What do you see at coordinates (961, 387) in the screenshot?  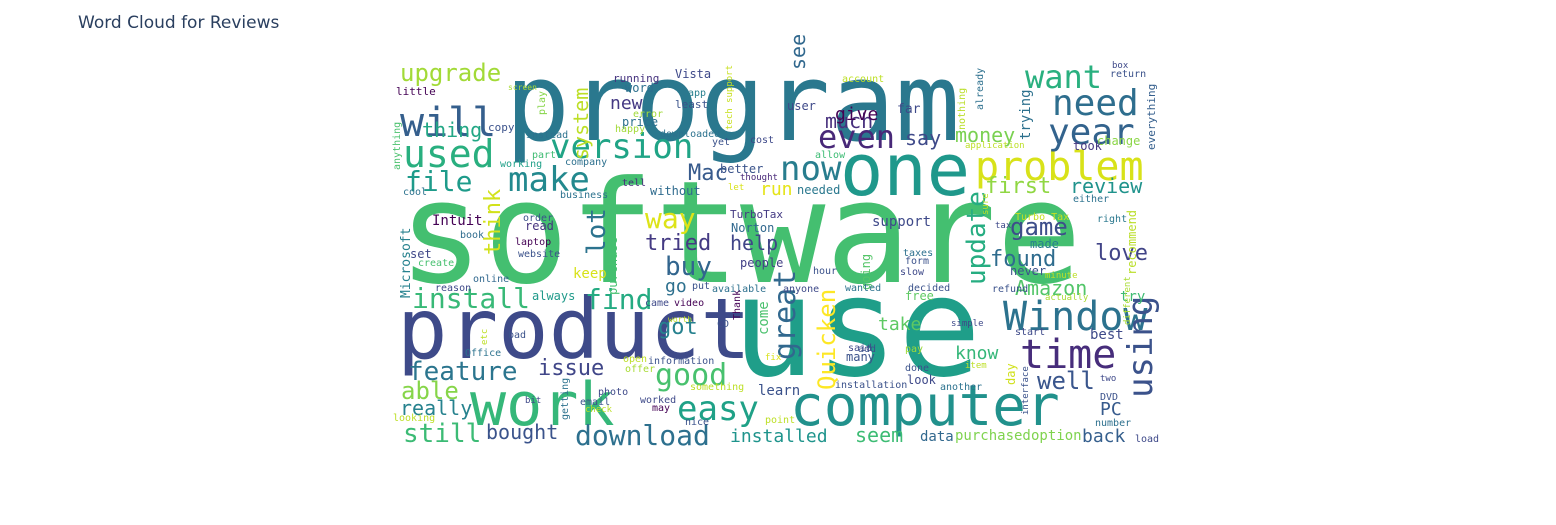 I see `word-another: another` at bounding box center [961, 387].